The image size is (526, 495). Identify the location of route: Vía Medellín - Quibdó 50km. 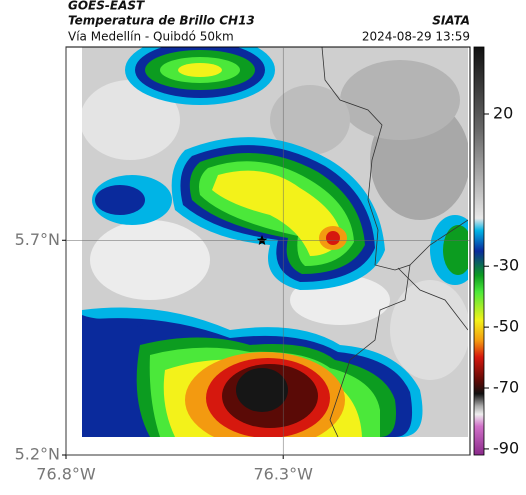
(151, 37).